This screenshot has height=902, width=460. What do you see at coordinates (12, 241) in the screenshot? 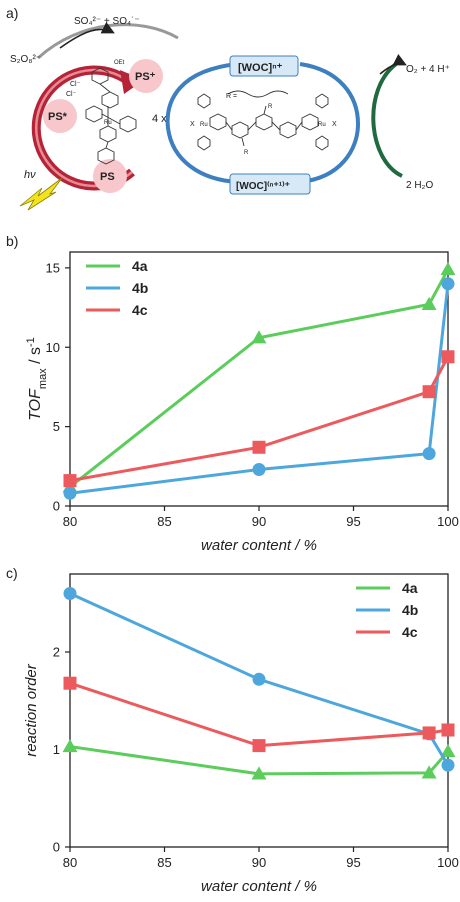
I see `panel-label: b)` at bounding box center [12, 241].